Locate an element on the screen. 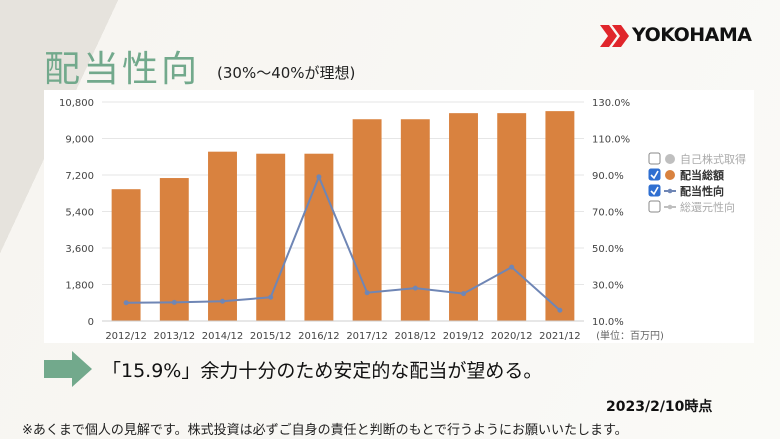 This screenshot has height=439, width=780. legend-label: 配当総額 is located at coordinates (702, 175).